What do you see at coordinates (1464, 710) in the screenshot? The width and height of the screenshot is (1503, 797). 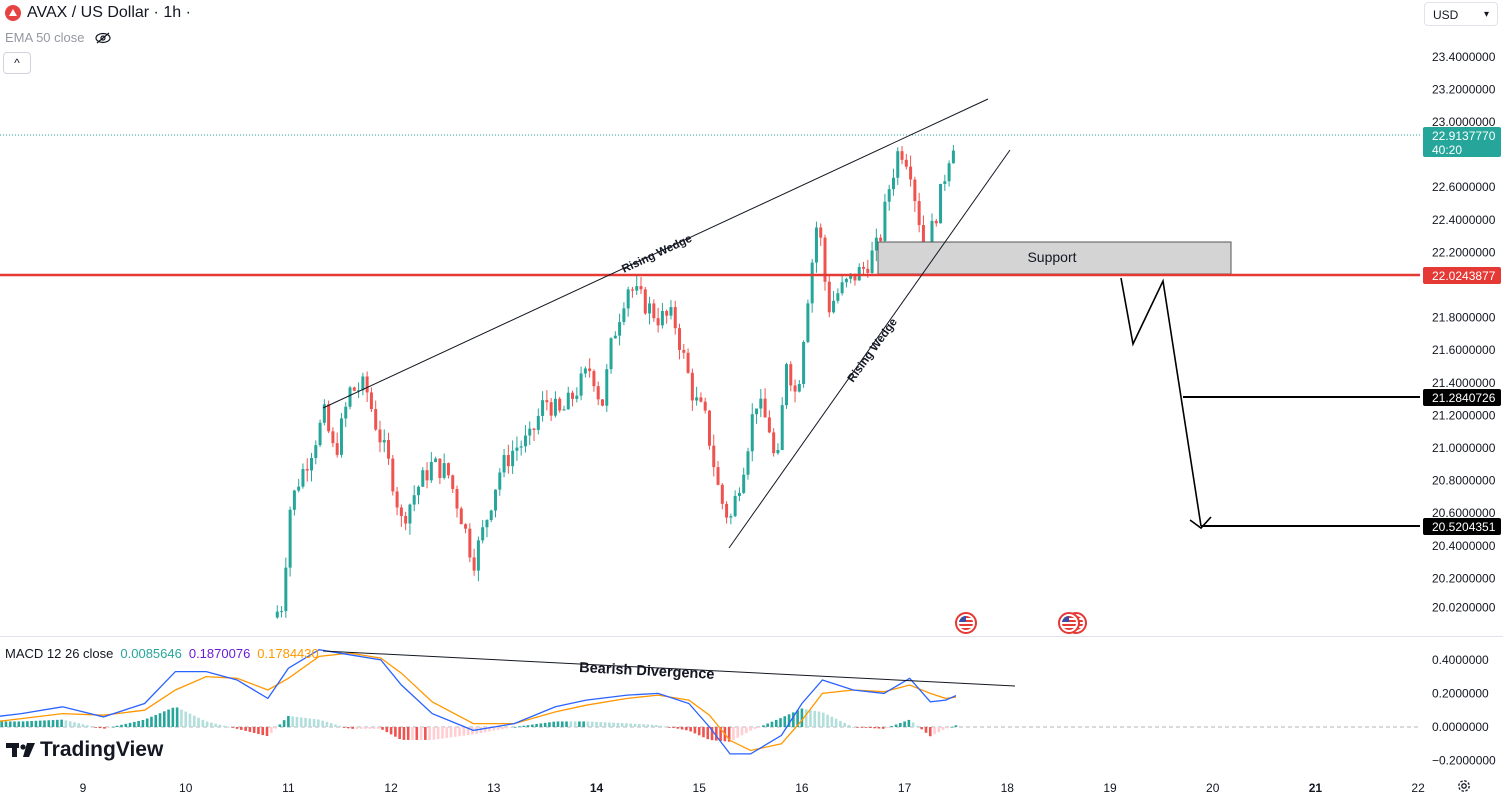 I see `macd-axis: 0.4000000 0.2000000 0.0000000 −0.2000000` at bounding box center [1464, 710].